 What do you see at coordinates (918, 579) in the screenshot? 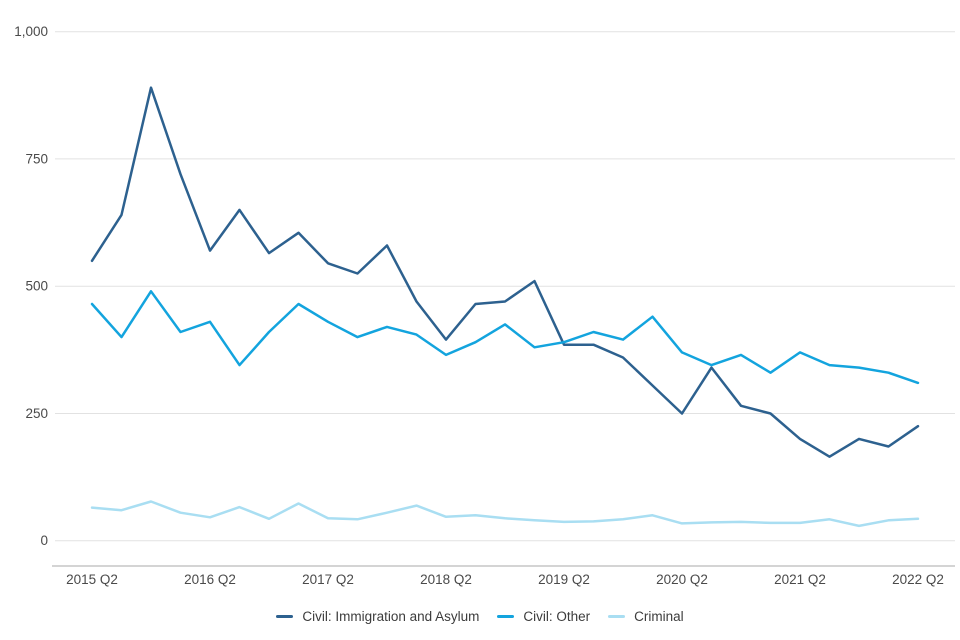
I see `x-axis-tick-label: 2022 Q2` at bounding box center [918, 579].